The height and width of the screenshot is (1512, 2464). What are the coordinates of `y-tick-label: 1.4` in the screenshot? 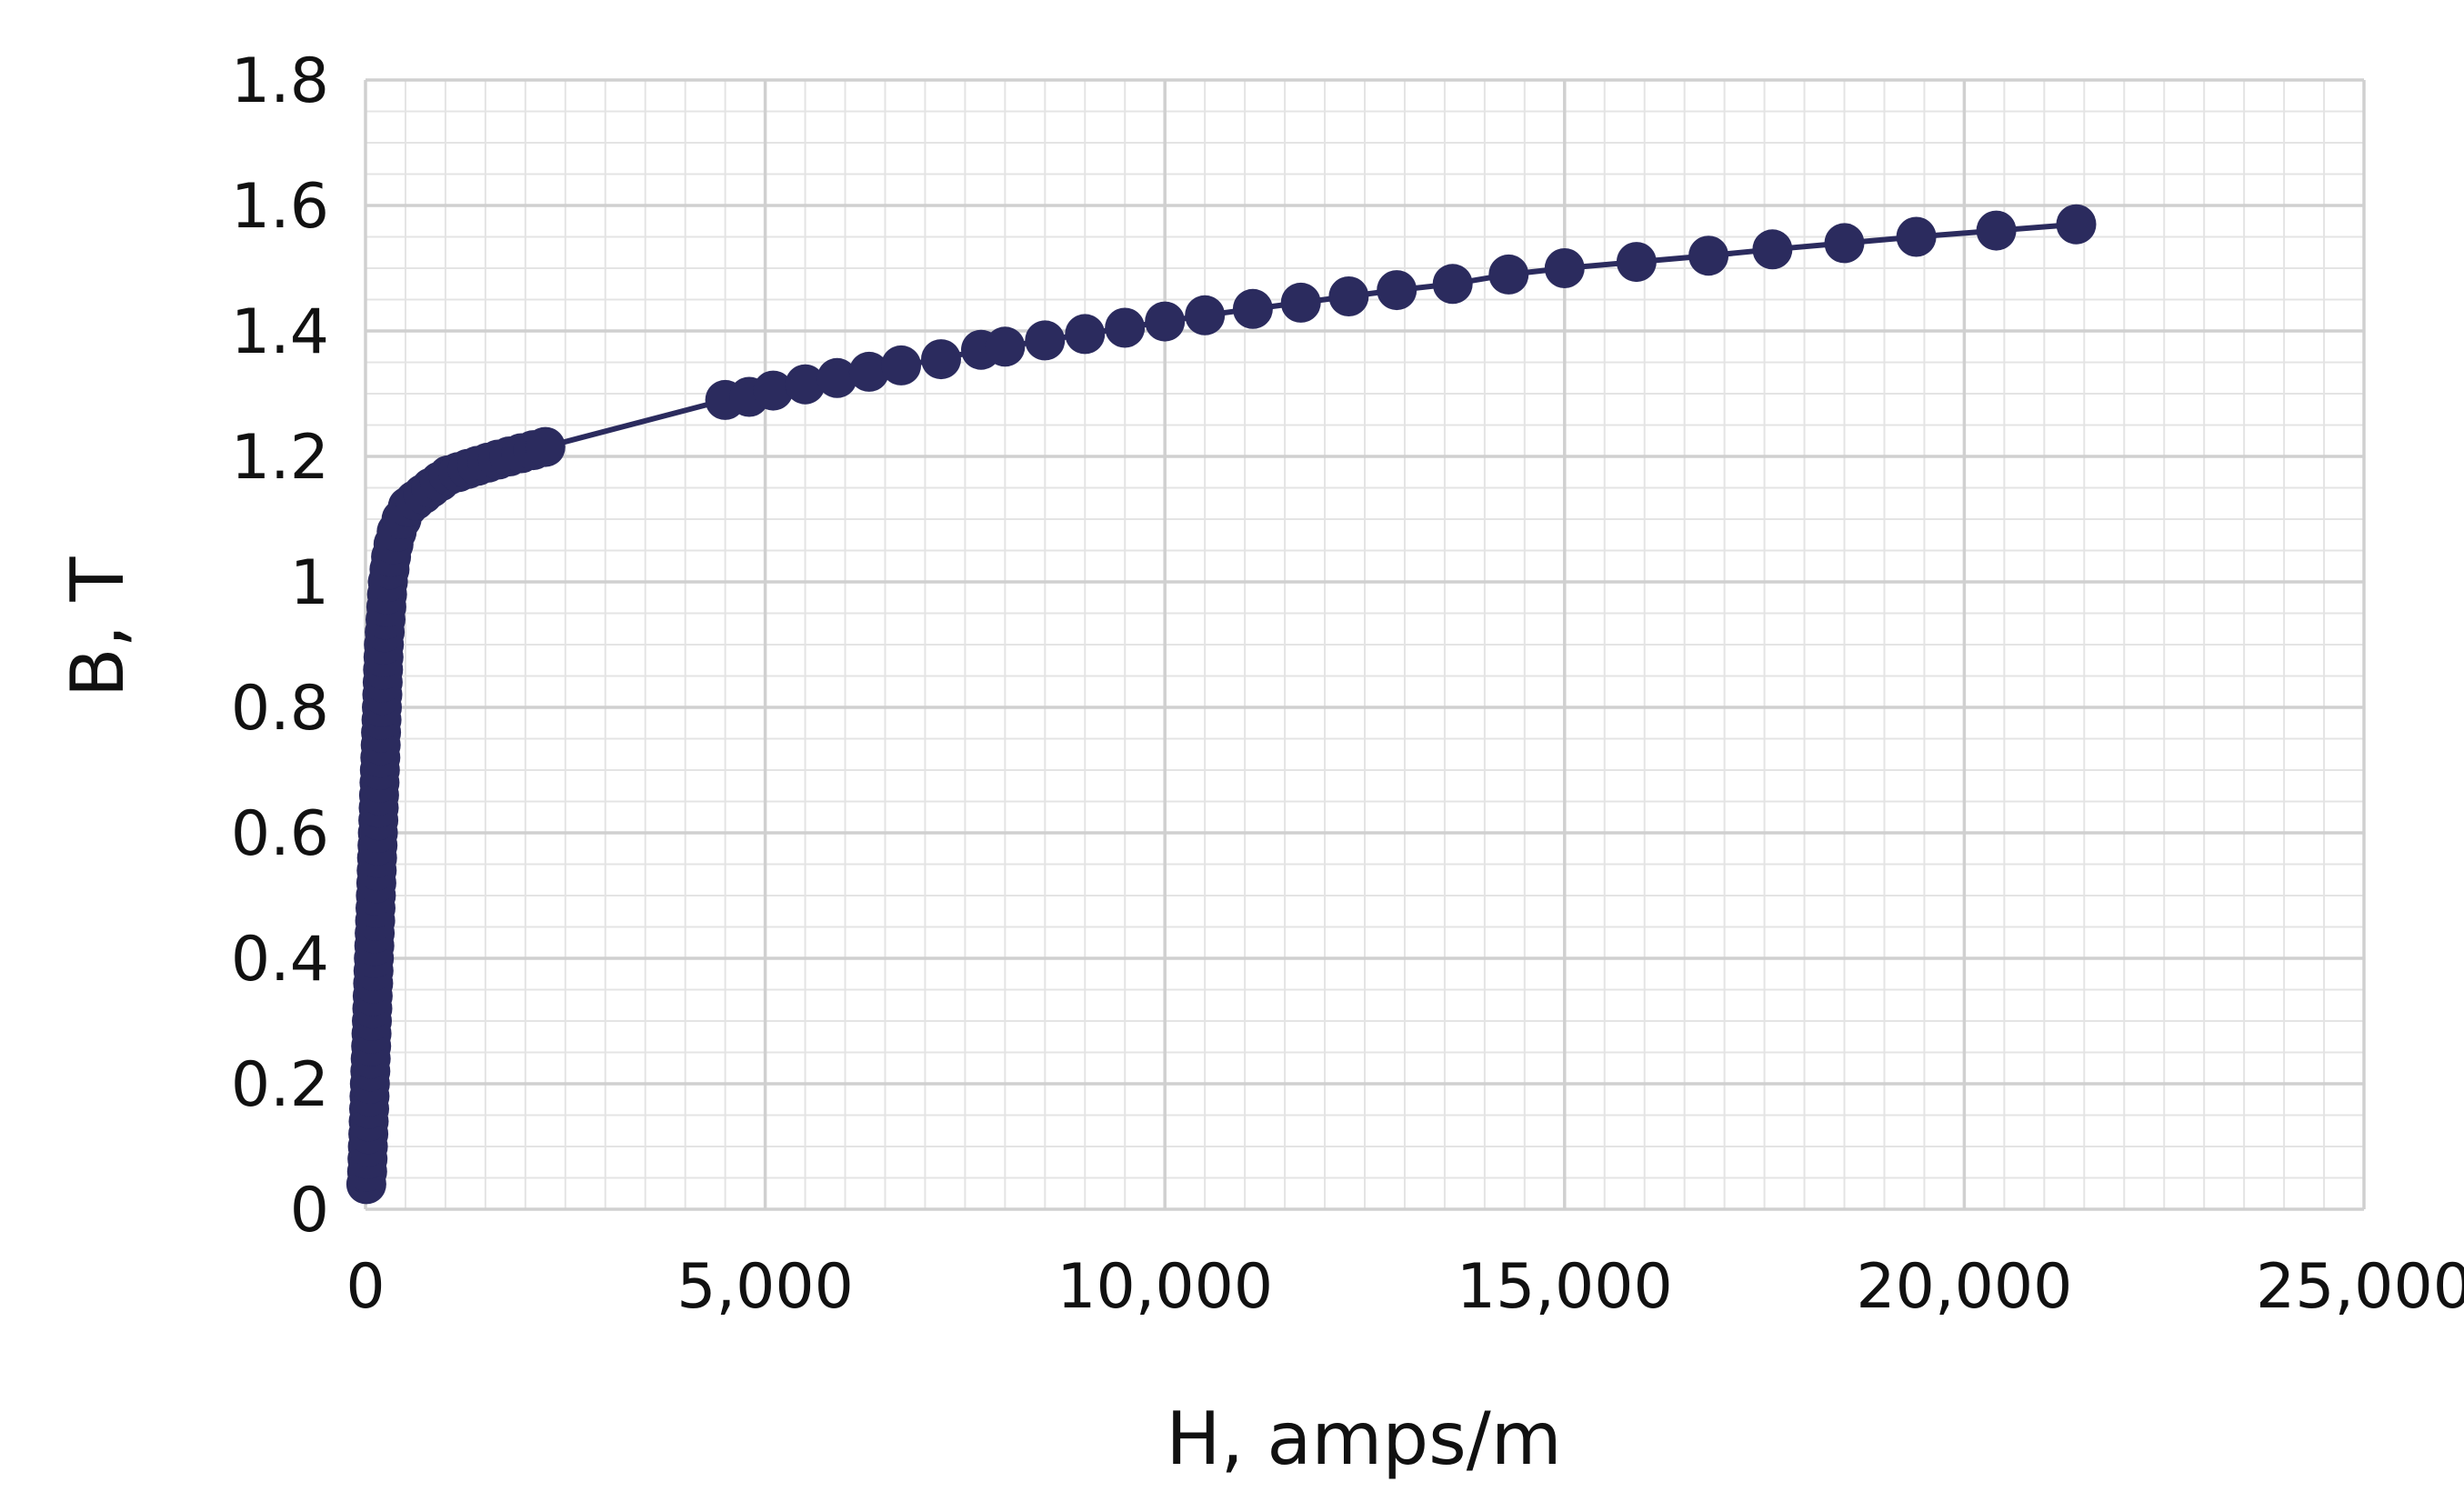 It's located at (280, 332).